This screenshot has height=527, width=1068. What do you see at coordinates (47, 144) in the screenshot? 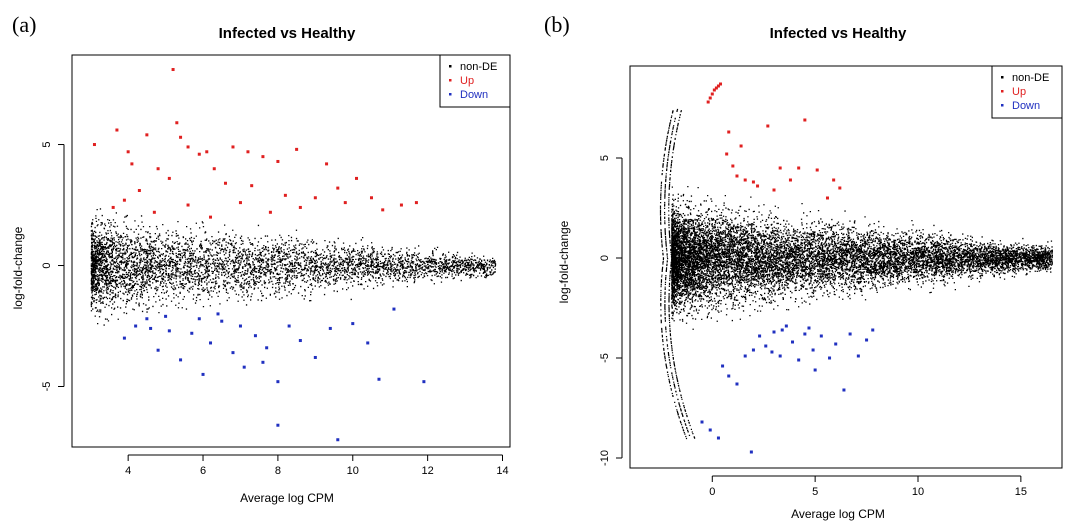
I see `y-tick-label: 5` at bounding box center [47, 144].